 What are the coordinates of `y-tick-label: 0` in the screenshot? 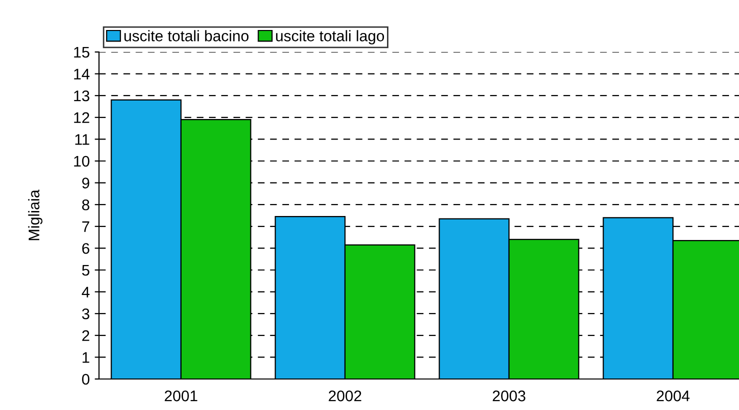 It's located at (86, 379).